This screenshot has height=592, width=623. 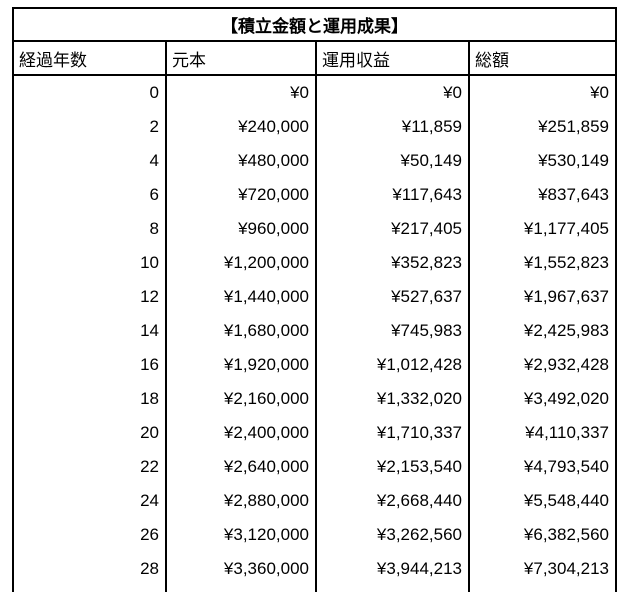 I want to click on cell-elapsed-years: 22, so click(x=149, y=466).